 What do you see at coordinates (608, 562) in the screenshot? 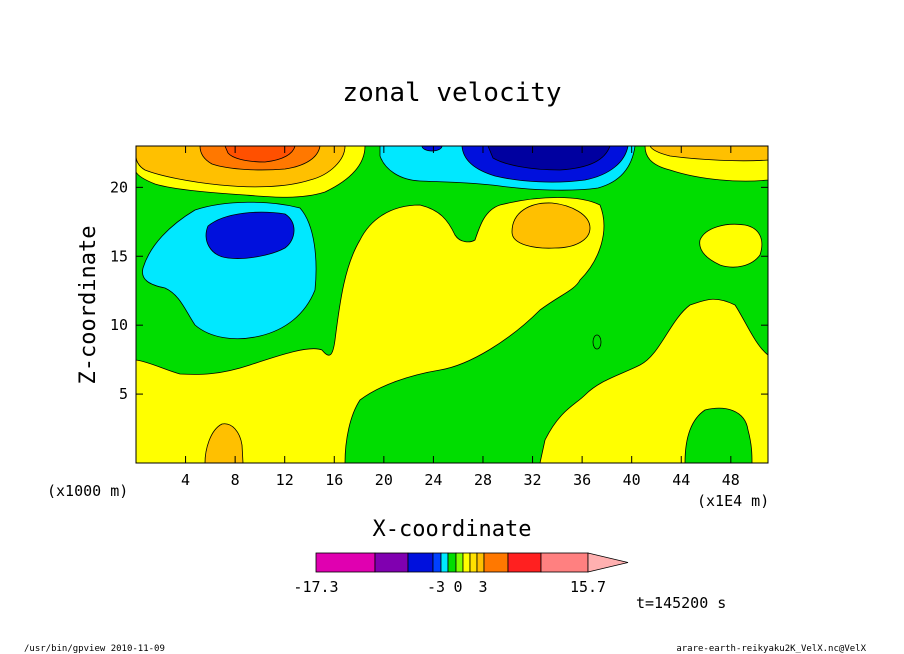
I see `colorbar-max-arrow` at bounding box center [608, 562].